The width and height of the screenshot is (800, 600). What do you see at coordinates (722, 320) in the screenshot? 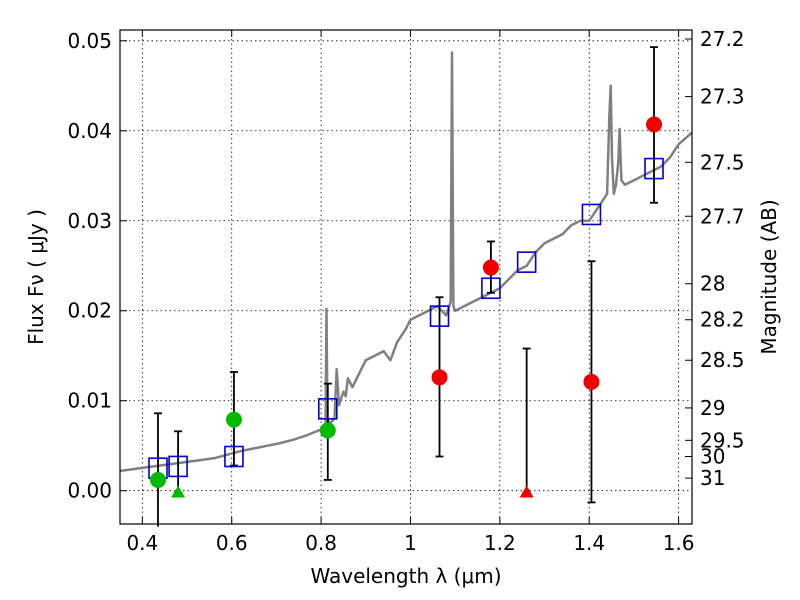
I see `mag-tick-label: 28.2` at bounding box center [722, 320].